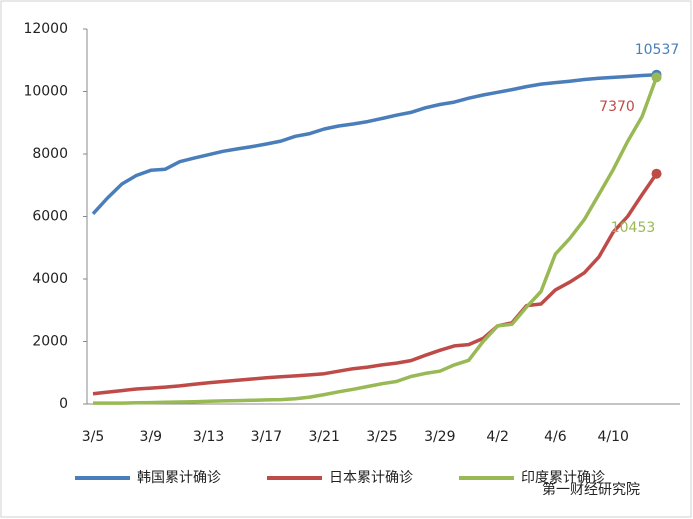  Describe the element at coordinates (179, 478) in the screenshot. I see `legend-label: 韩国累计确诊` at that location.